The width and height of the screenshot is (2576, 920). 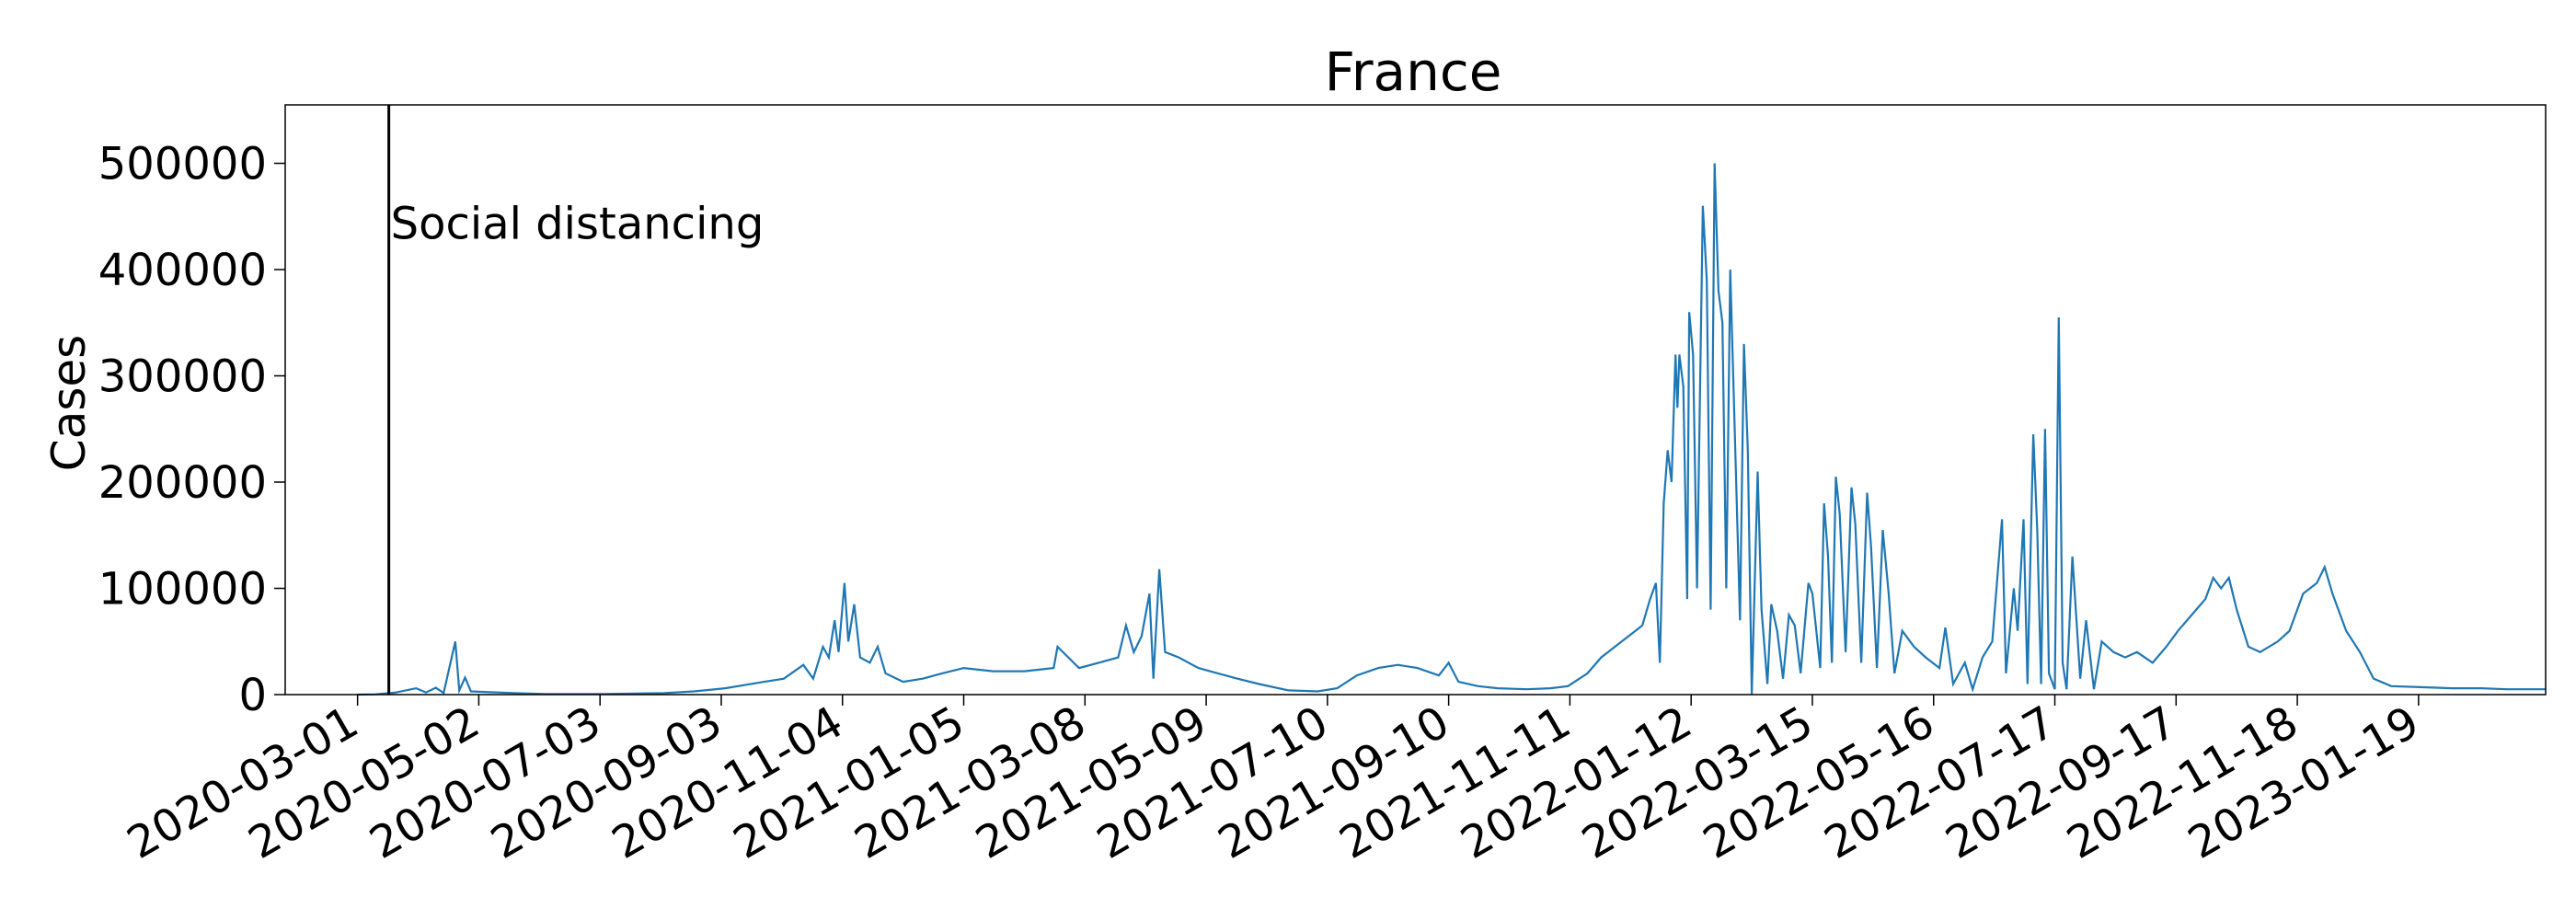 What do you see at coordinates (578, 224) in the screenshot?
I see `social-distancing-label: Social distancing` at bounding box center [578, 224].